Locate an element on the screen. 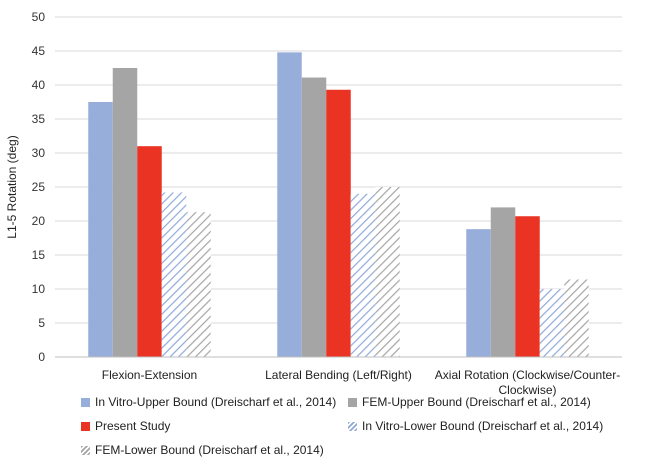 This screenshot has width=647, height=473. x-category-label: Clockwise) is located at coordinates (527, 390).